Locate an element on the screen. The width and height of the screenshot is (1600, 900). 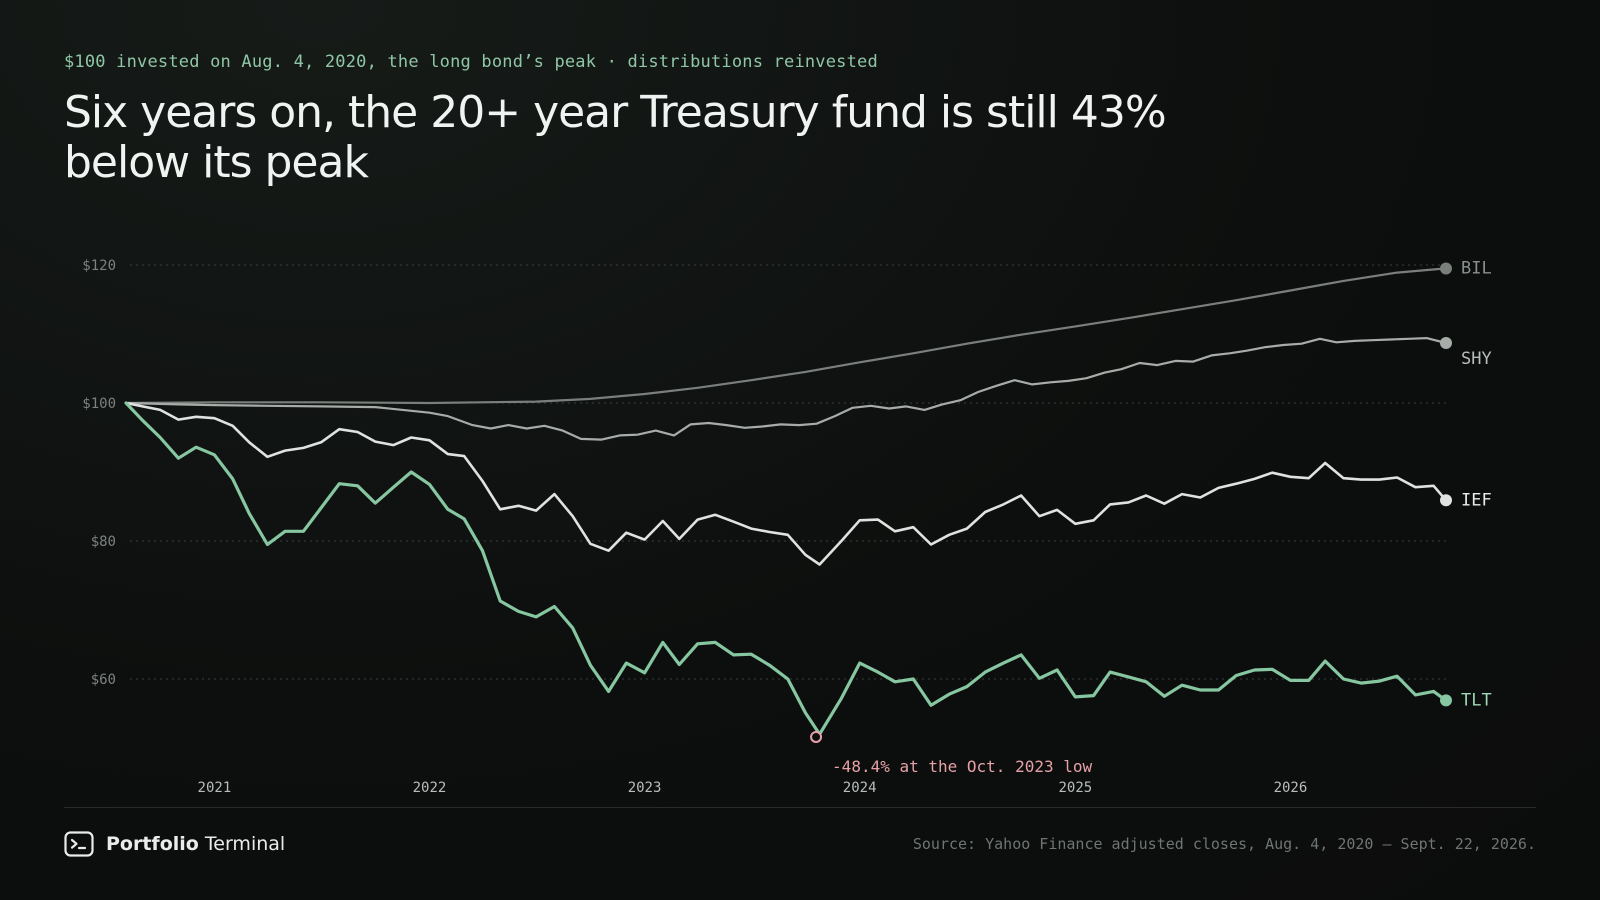
brand-name-regular: Terminal is located at coordinates (245, 844).